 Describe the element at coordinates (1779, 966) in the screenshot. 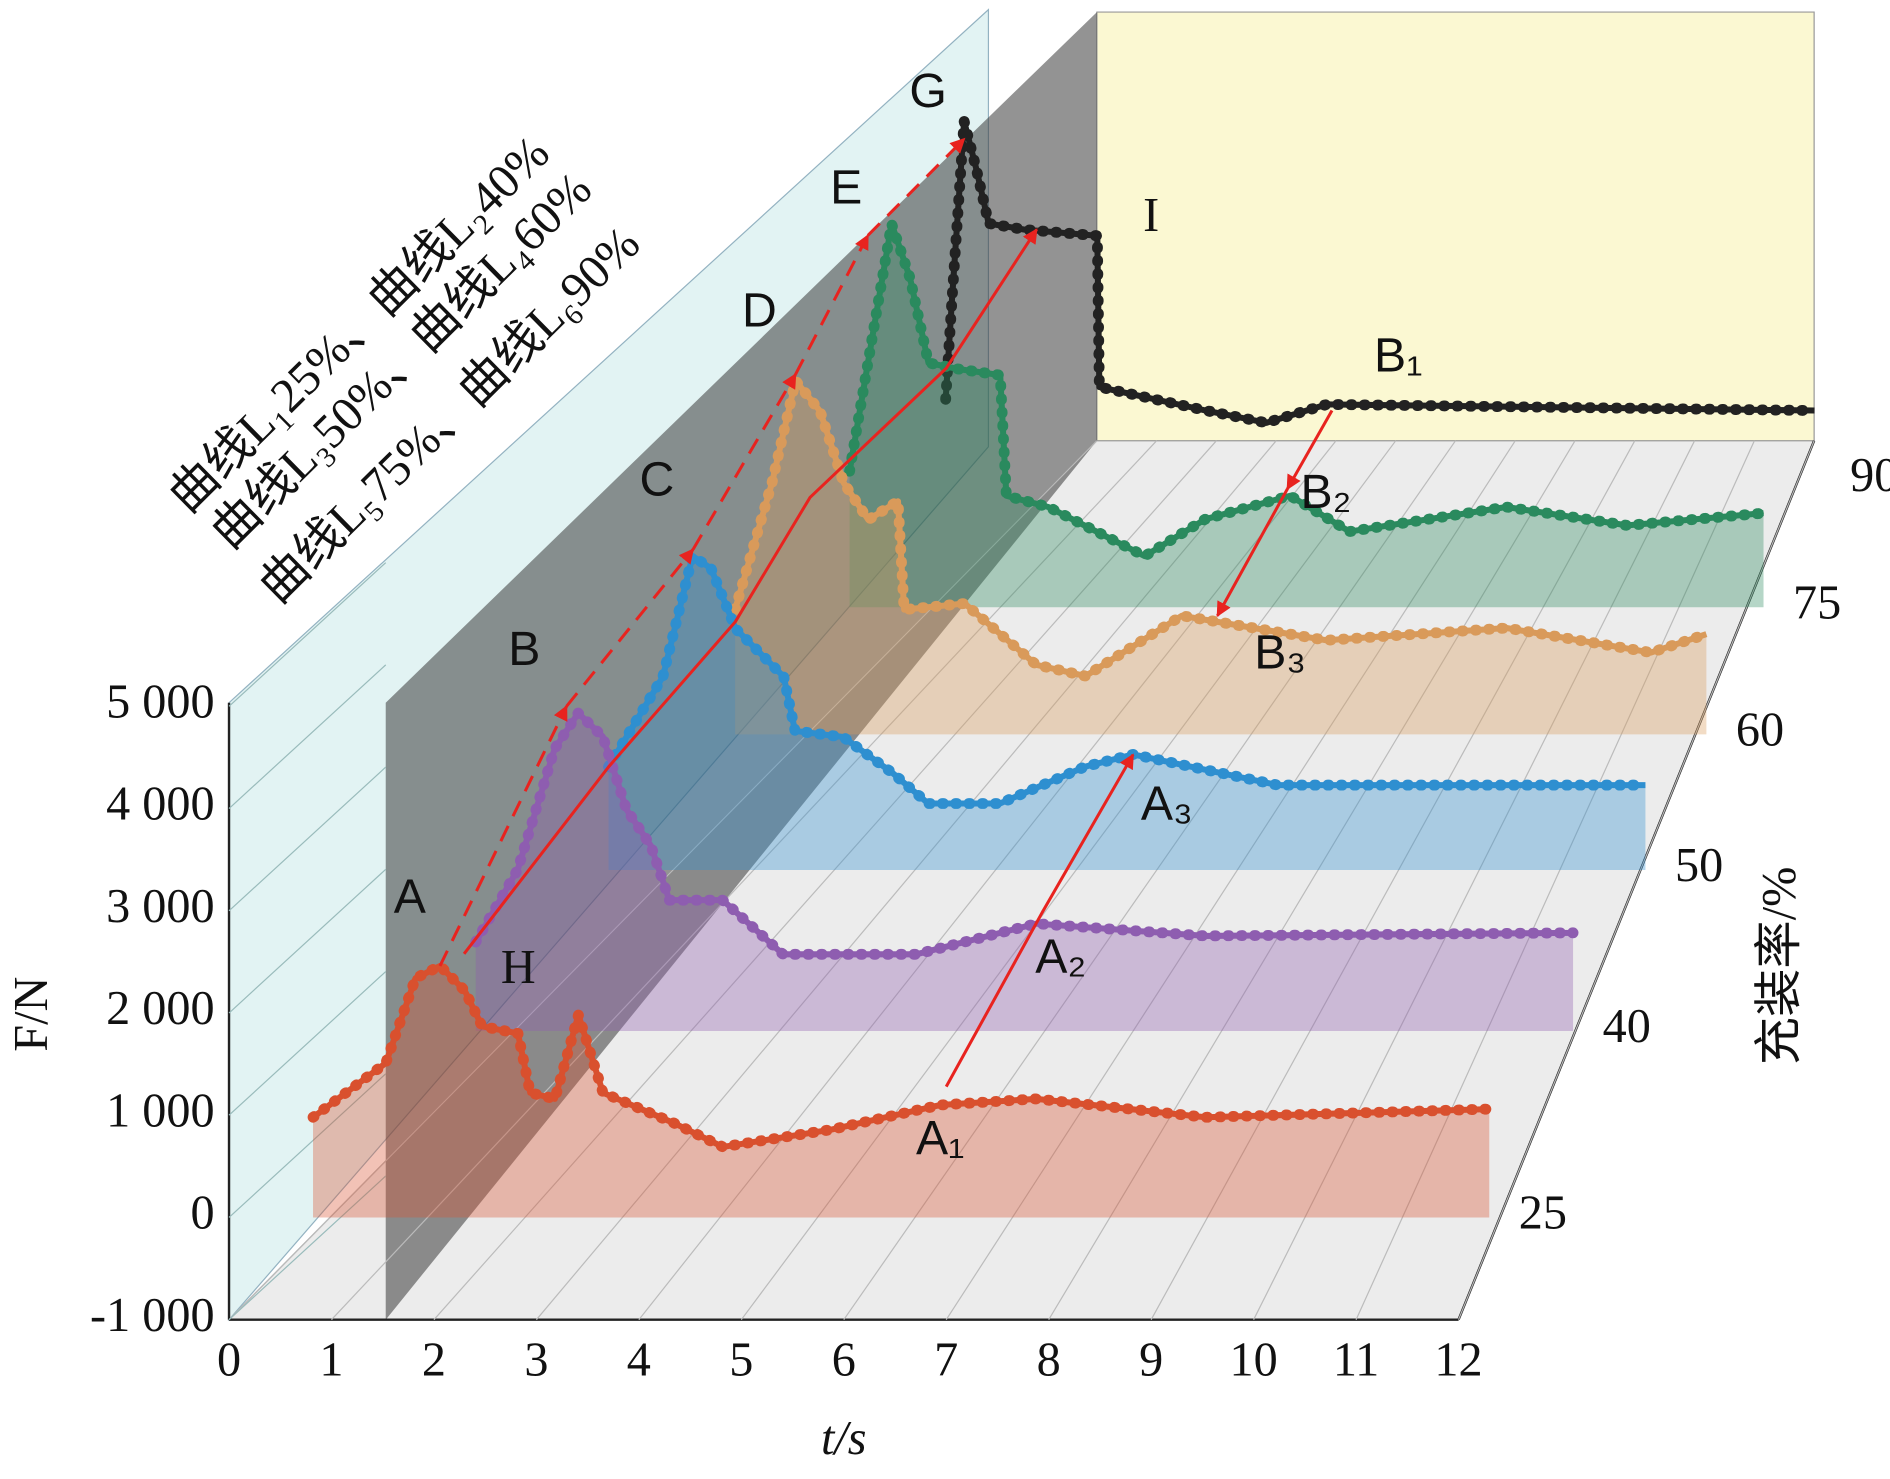

I see `z-axis-label: 充装率/%` at that location.